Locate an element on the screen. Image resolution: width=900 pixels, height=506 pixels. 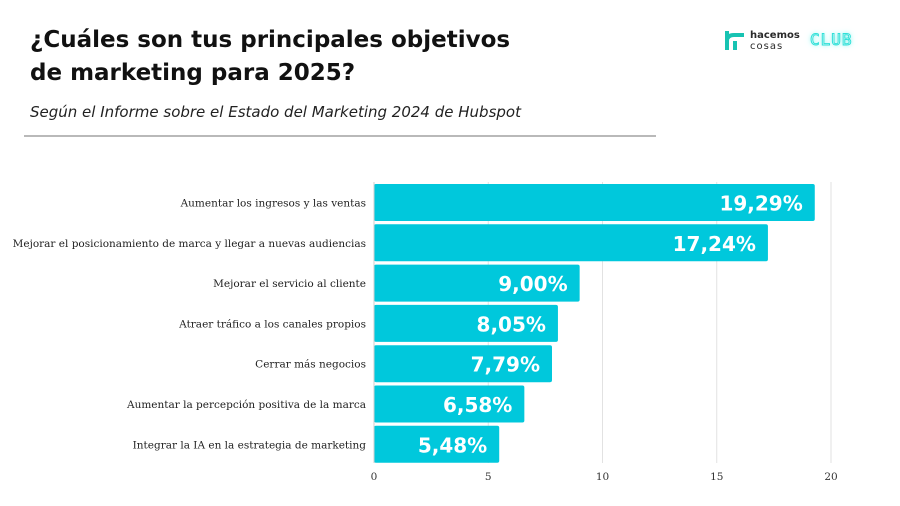
category-label: Aumentar los ingresos y las ventas is located at coordinates (273, 204).